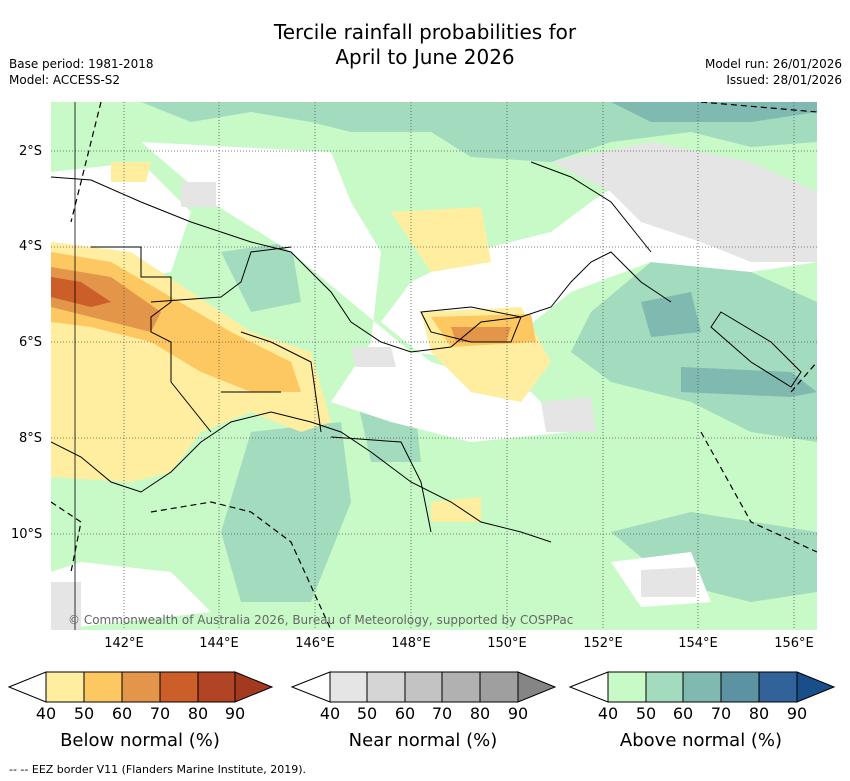 The image size is (850, 781). I want to click on lon-label-148e: 148°E, so click(411, 643).